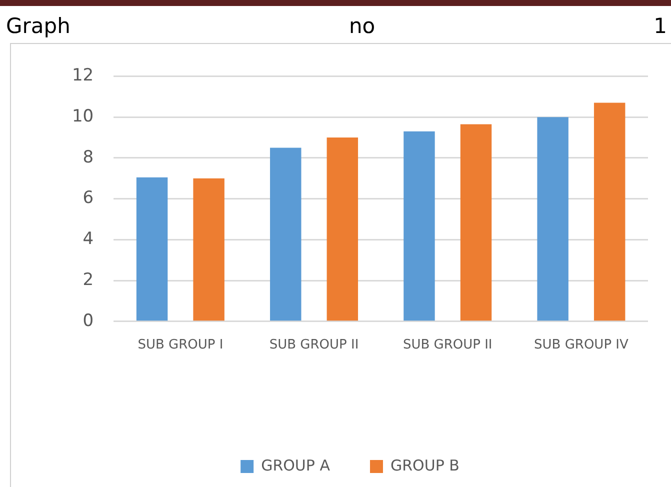 This screenshot has width=671, height=487. Describe the element at coordinates (88, 157) in the screenshot. I see `y-tick-label: 8` at that location.